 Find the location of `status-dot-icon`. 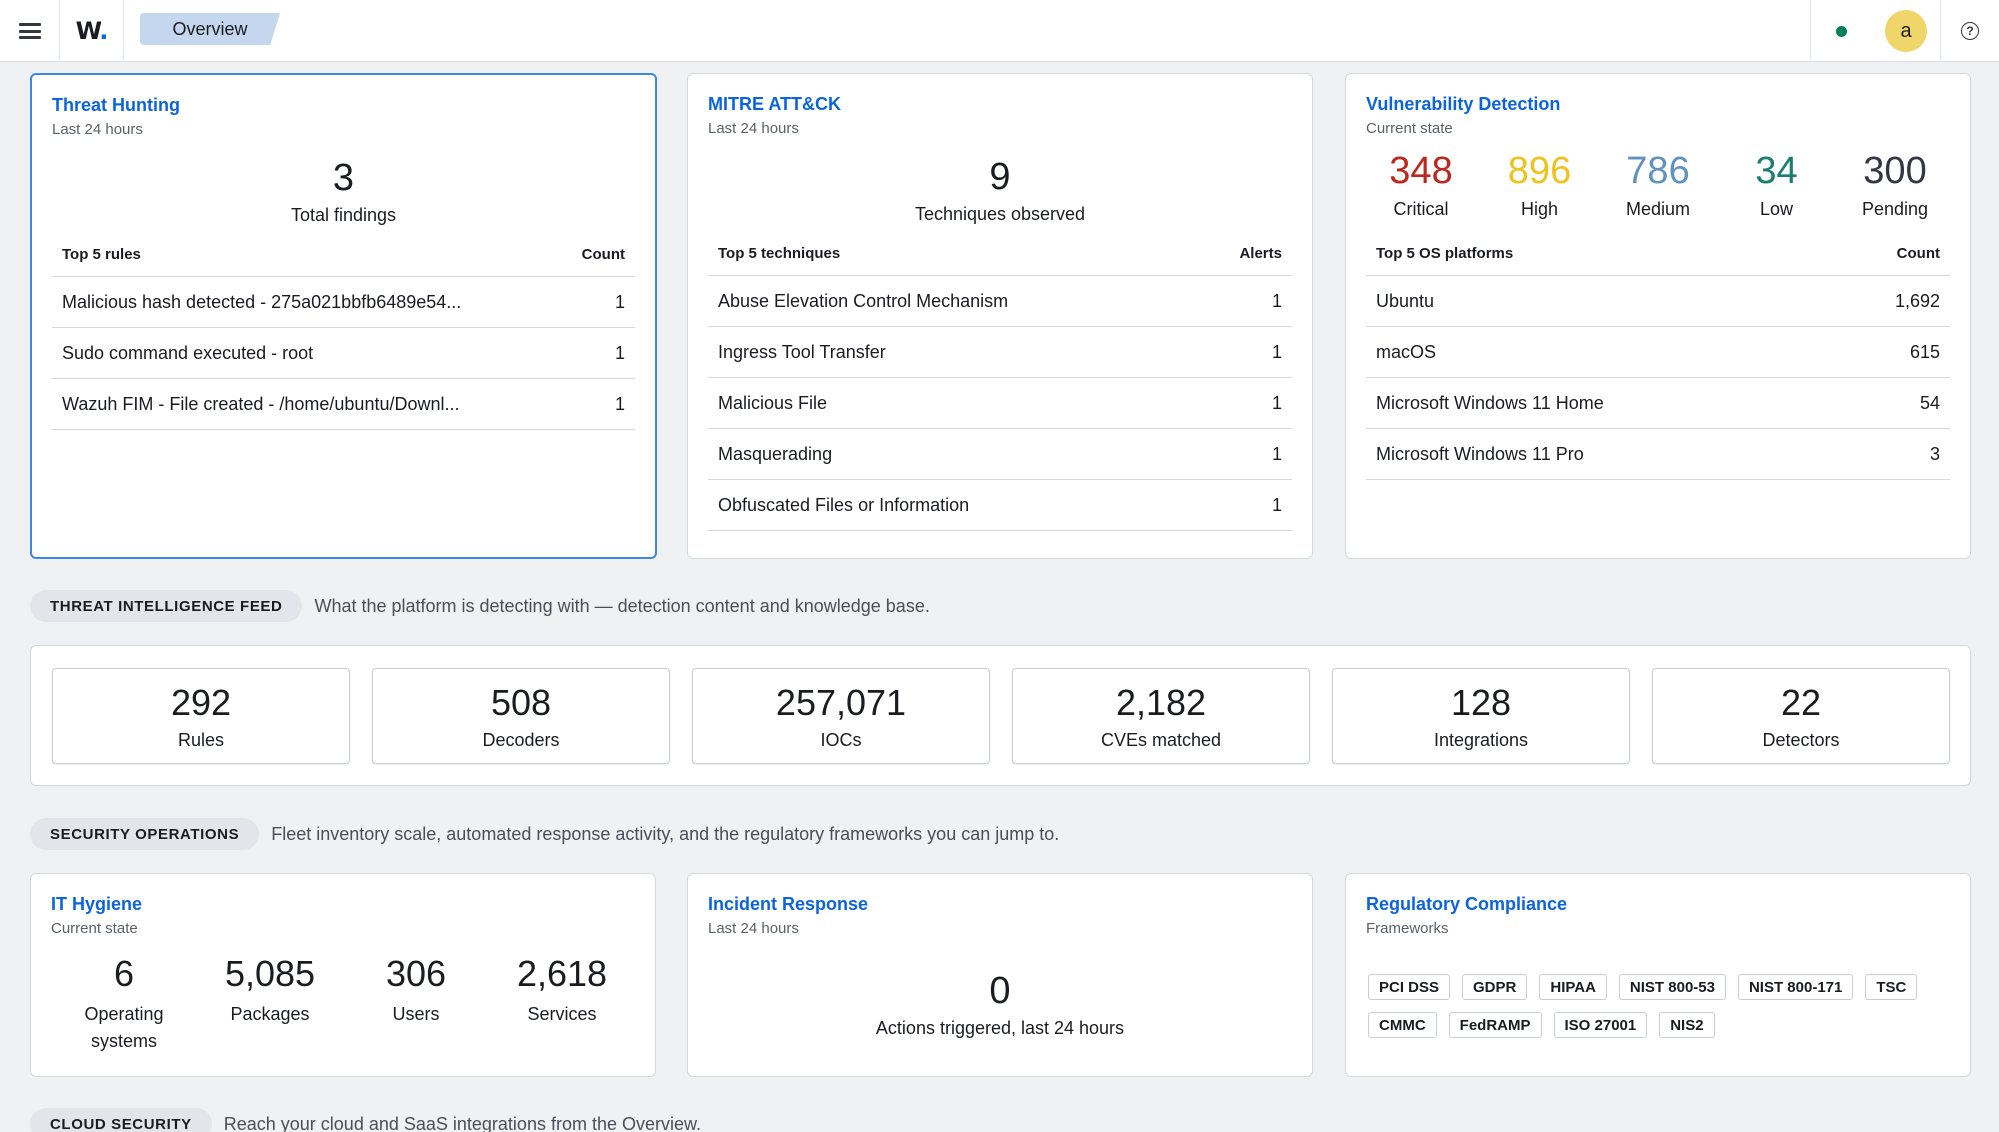

status-dot-icon is located at coordinates (1841, 31).